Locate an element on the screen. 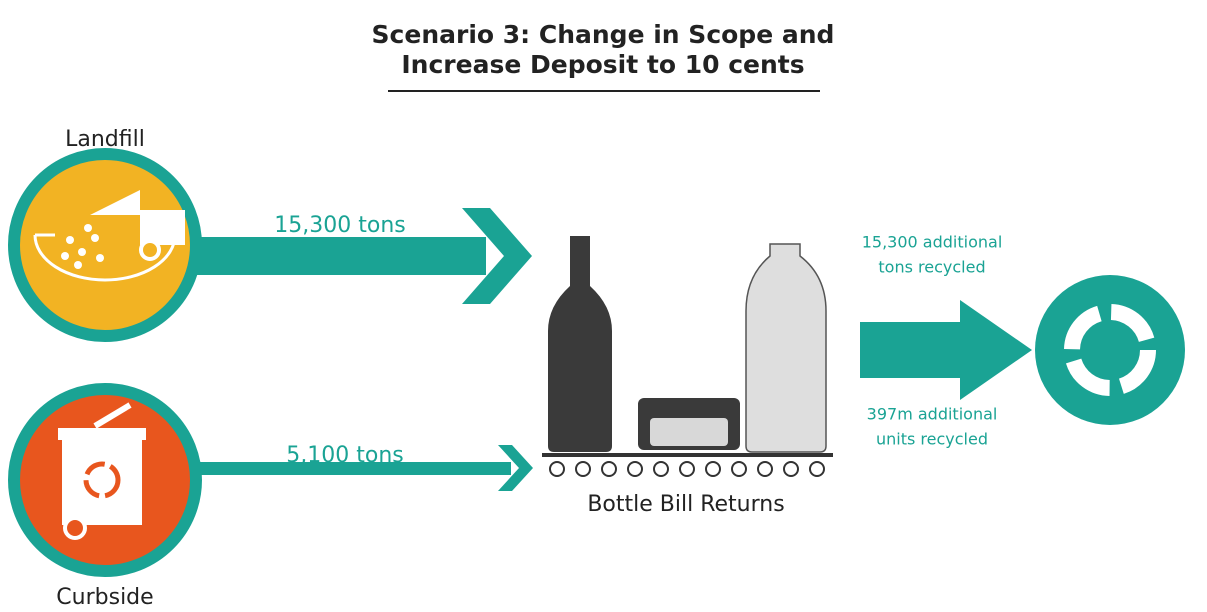  flow-label: 15,300 tons is located at coordinates (339, 225).